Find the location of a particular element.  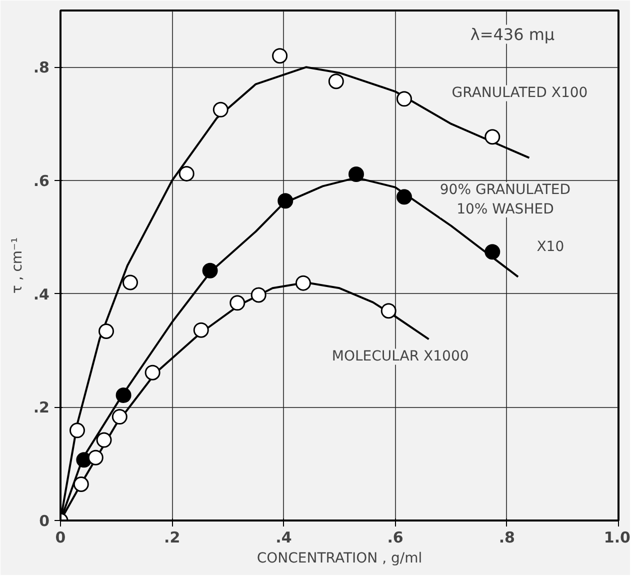

annotation: GRANULATED X100 is located at coordinates (520, 93).